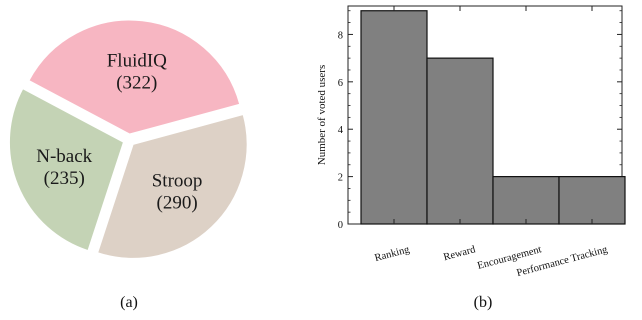 The height and width of the screenshot is (320, 642). Describe the element at coordinates (340, 178) in the screenshot. I see `y-tick-label: 2` at that location.